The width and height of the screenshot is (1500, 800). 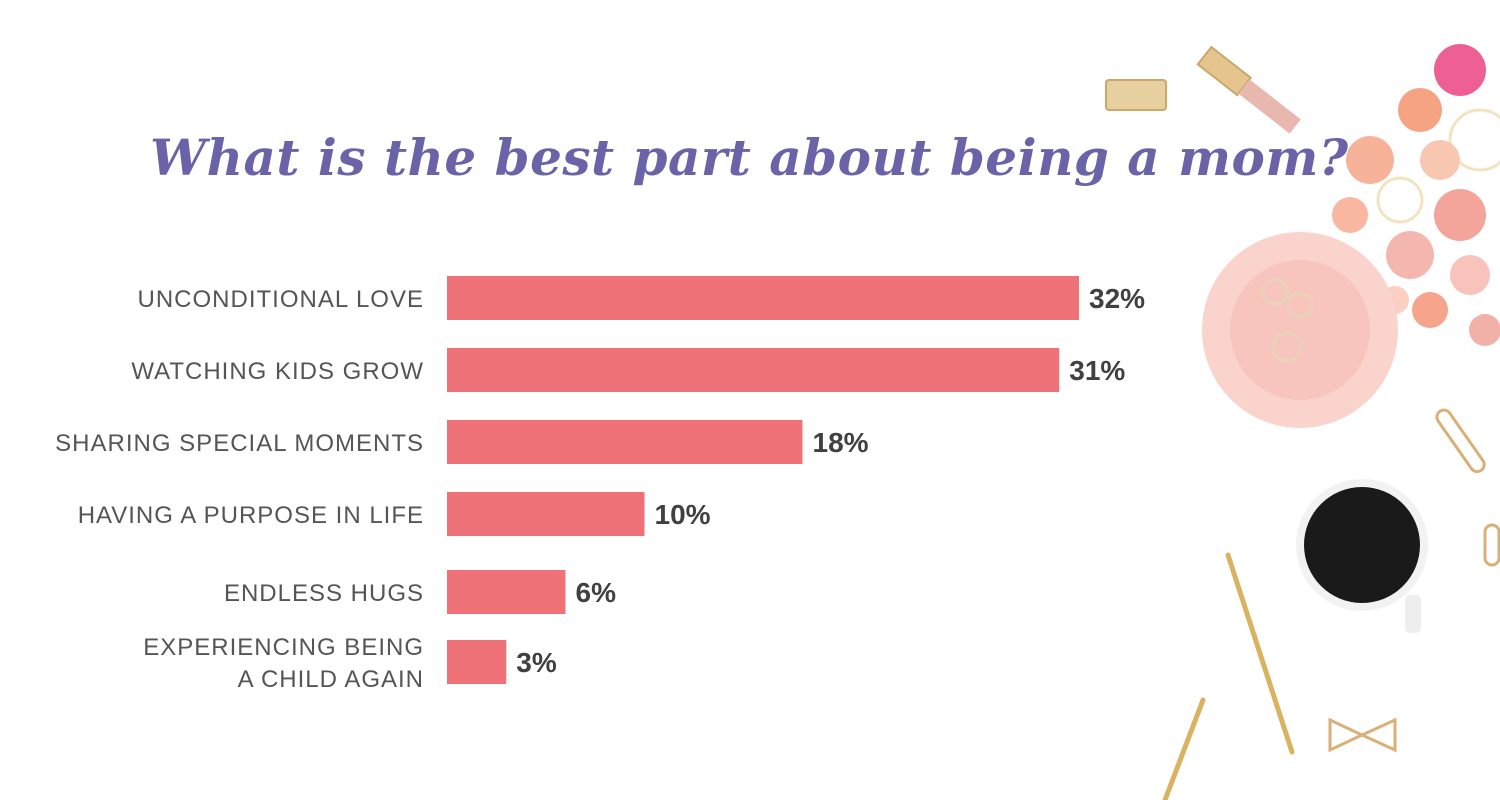 What do you see at coordinates (1362, 735) in the screenshot?
I see `bow-clip-icon` at bounding box center [1362, 735].